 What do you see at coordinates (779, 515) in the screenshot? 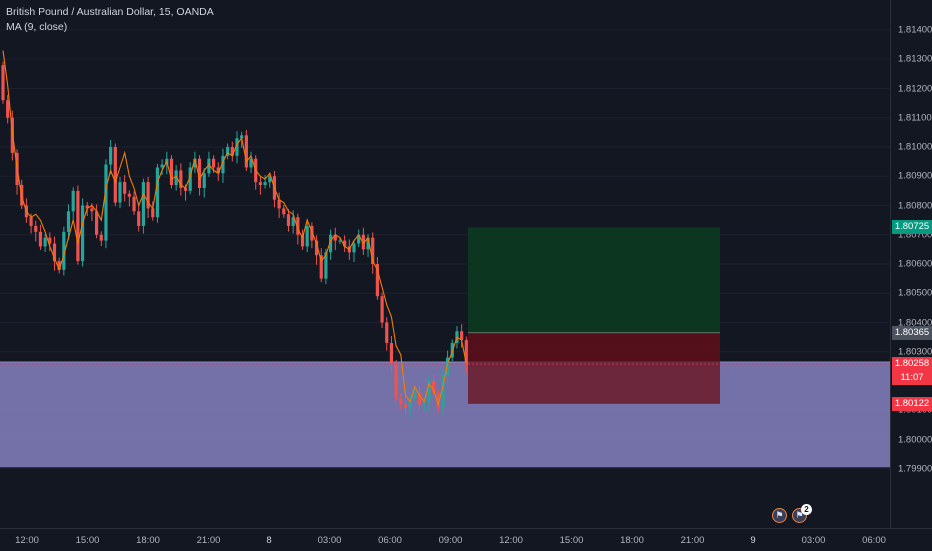
I see `flag-icon: ⚑` at bounding box center [779, 515].